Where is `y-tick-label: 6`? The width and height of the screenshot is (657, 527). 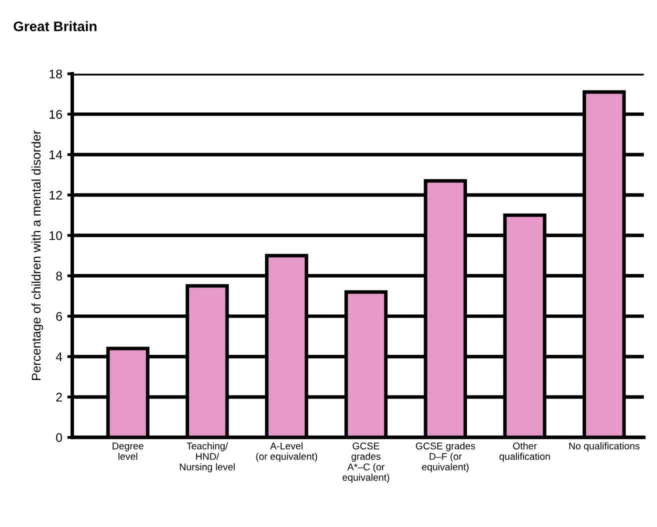
y-tick-label: 6 is located at coordinates (59, 316).